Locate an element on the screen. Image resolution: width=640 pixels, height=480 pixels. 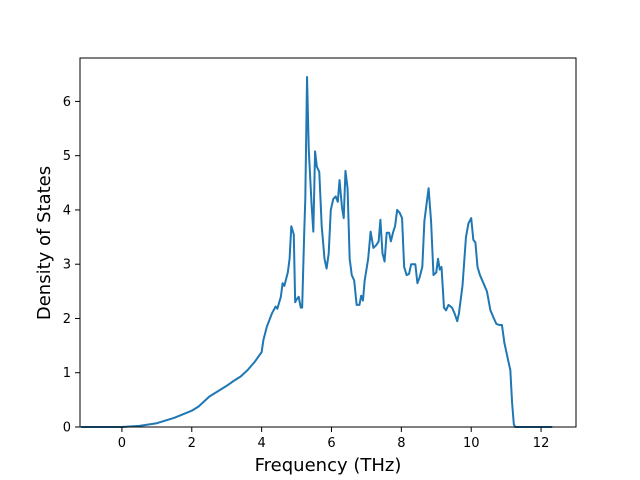
x-tick-label: 6 is located at coordinates (331, 443).